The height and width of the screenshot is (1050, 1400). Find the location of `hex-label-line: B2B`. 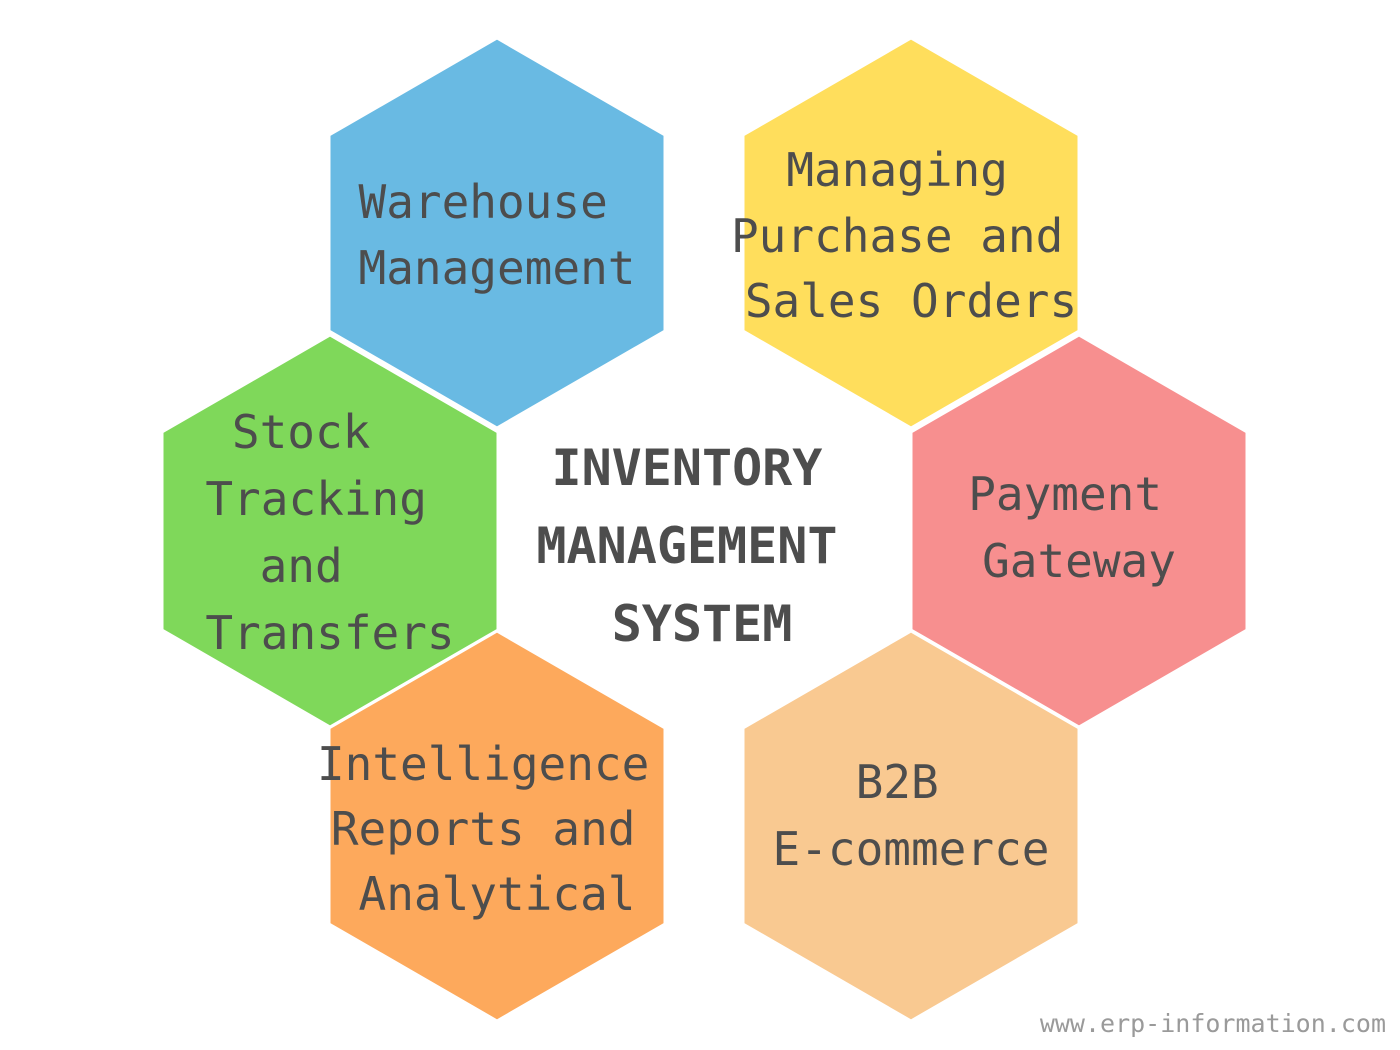

hex-label-line: B2B is located at coordinates (897, 782).